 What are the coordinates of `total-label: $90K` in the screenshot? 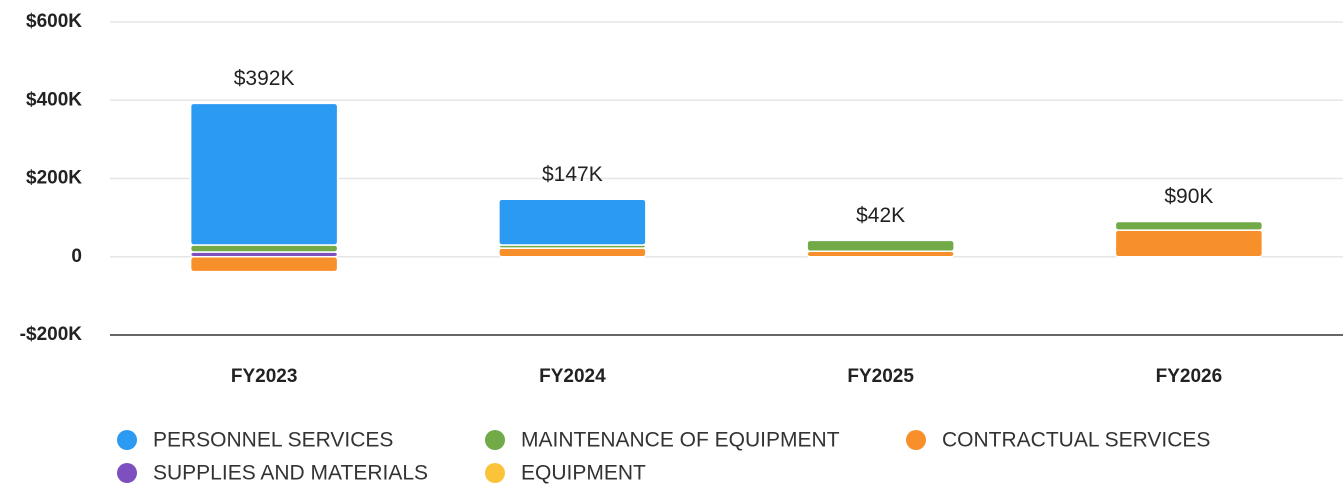 It's located at (1188, 196).